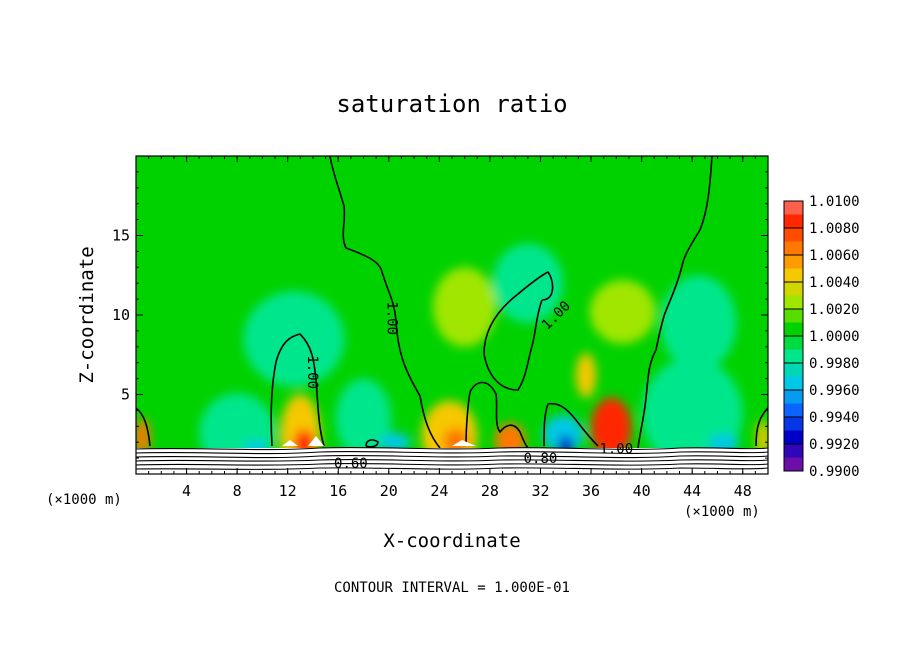  Describe the element at coordinates (591, 491) in the screenshot. I see `x-tick-label: 36` at that location.